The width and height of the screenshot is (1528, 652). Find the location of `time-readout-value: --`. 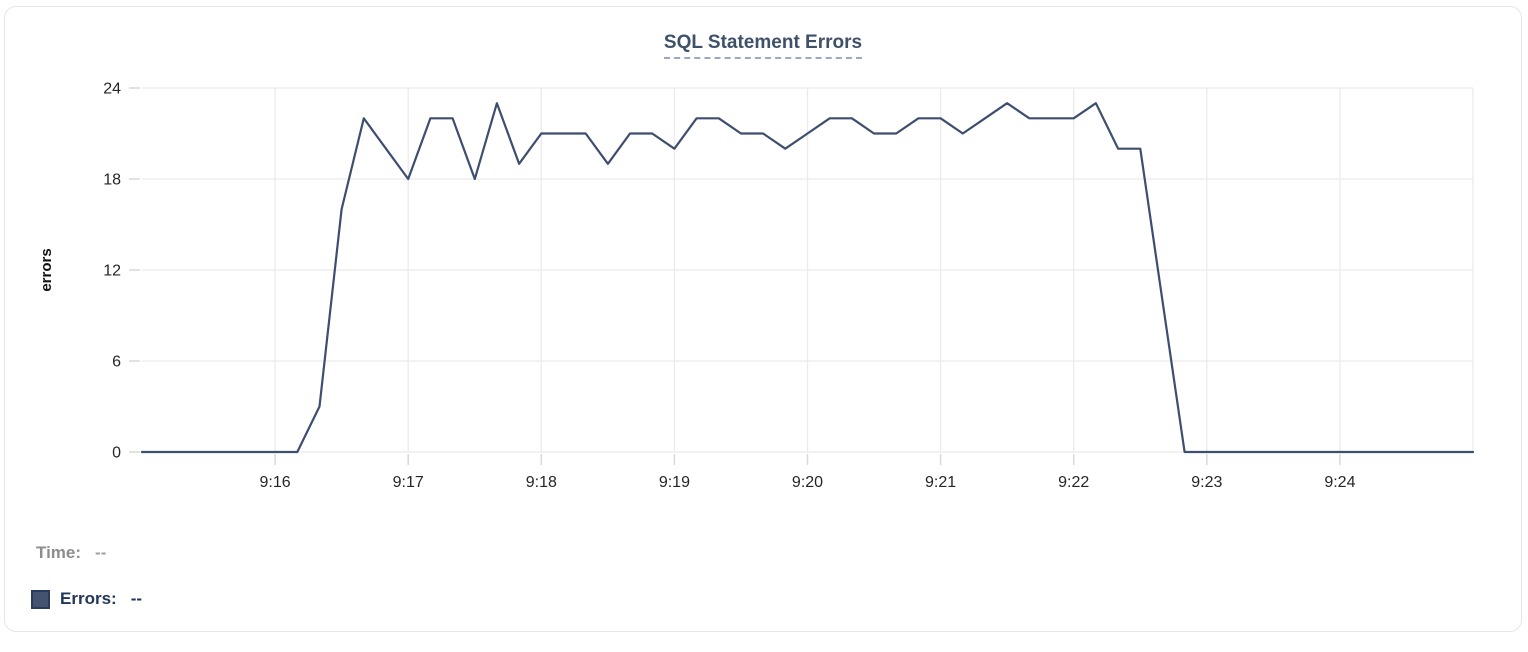

time-readout-value: -- is located at coordinates (101, 552).